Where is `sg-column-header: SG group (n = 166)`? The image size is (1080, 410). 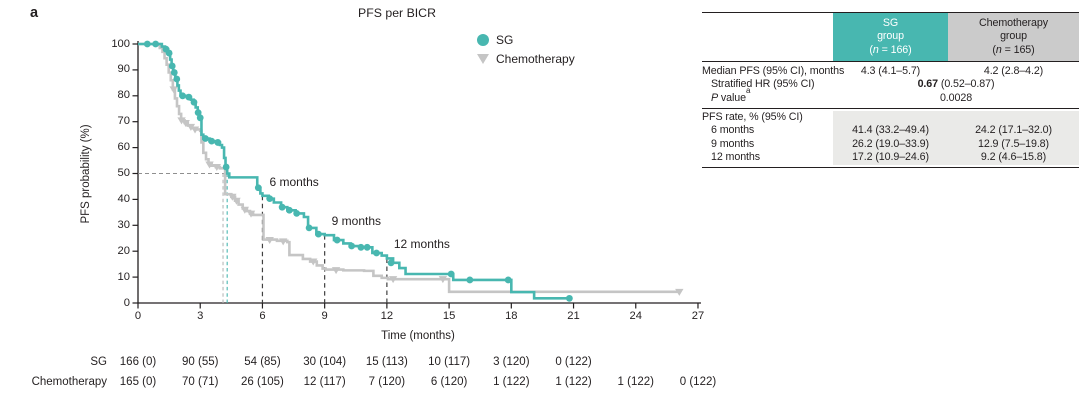
sg-column-header: SG group (n = 166) is located at coordinates (890, 37).